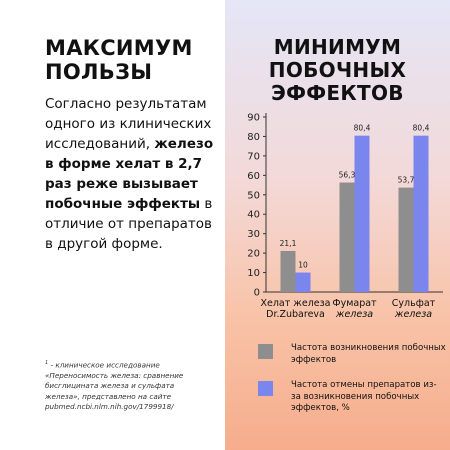  Describe the element at coordinates (337, 47) in the screenshot. I see `right-heading-line: МИНИМУМ` at that location.